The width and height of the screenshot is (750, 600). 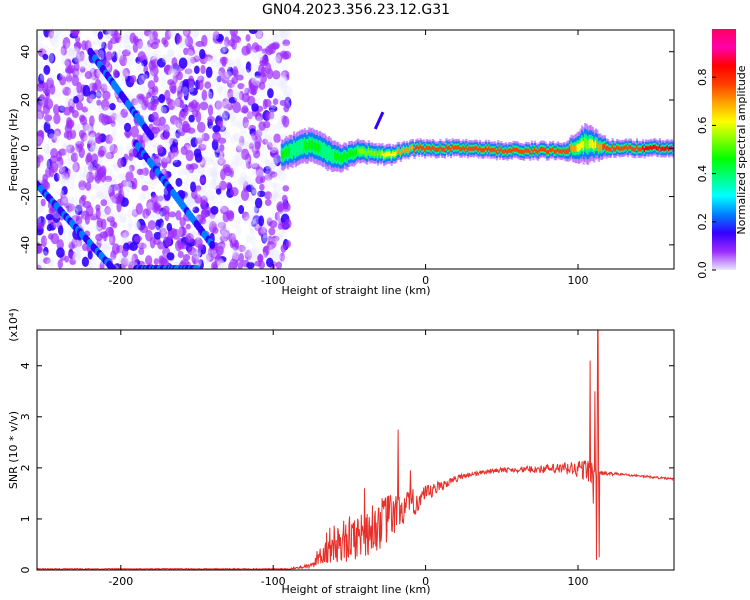 What do you see at coordinates (706, 173) in the screenshot?
I see `colorbar-ticks: 0.0 0.2 0.4 0.6 0.8` at bounding box center [706, 173].